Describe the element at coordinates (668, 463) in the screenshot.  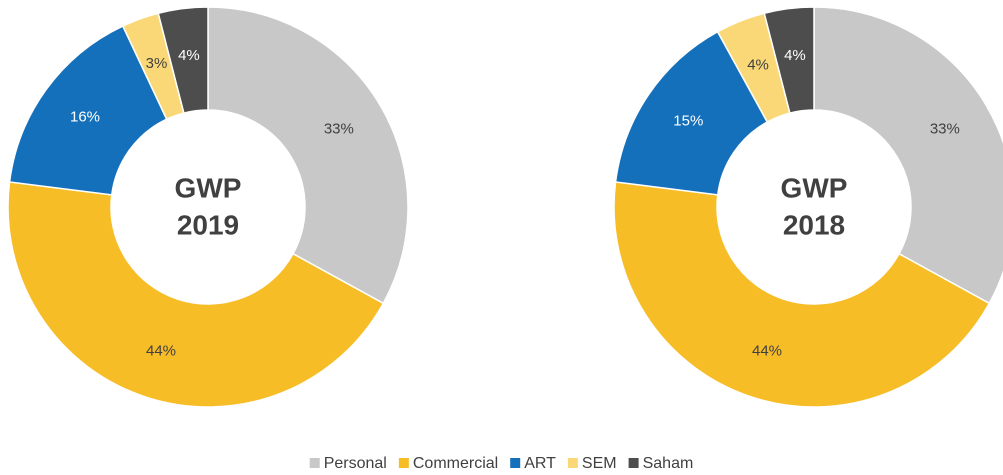
I see `legend-label: Saham` at that location.